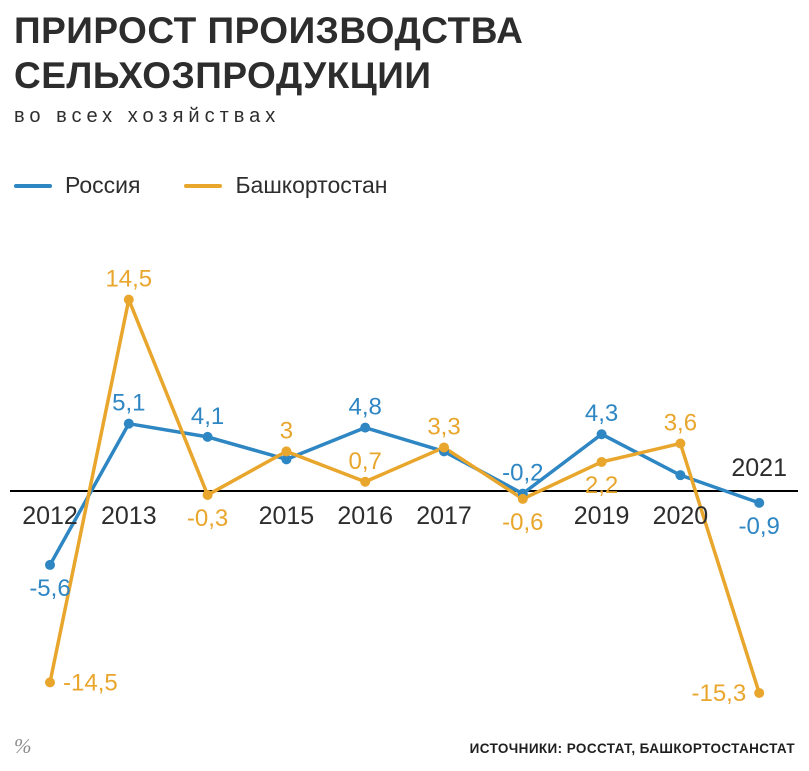  I want to click on value-label: -0,6, so click(522, 522).